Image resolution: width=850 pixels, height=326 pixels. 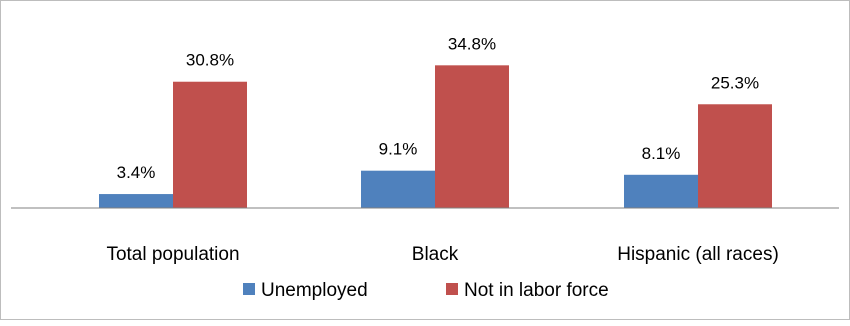 What do you see at coordinates (314, 290) in the screenshot?
I see `legend-label-unemployed: Unemployed` at bounding box center [314, 290].